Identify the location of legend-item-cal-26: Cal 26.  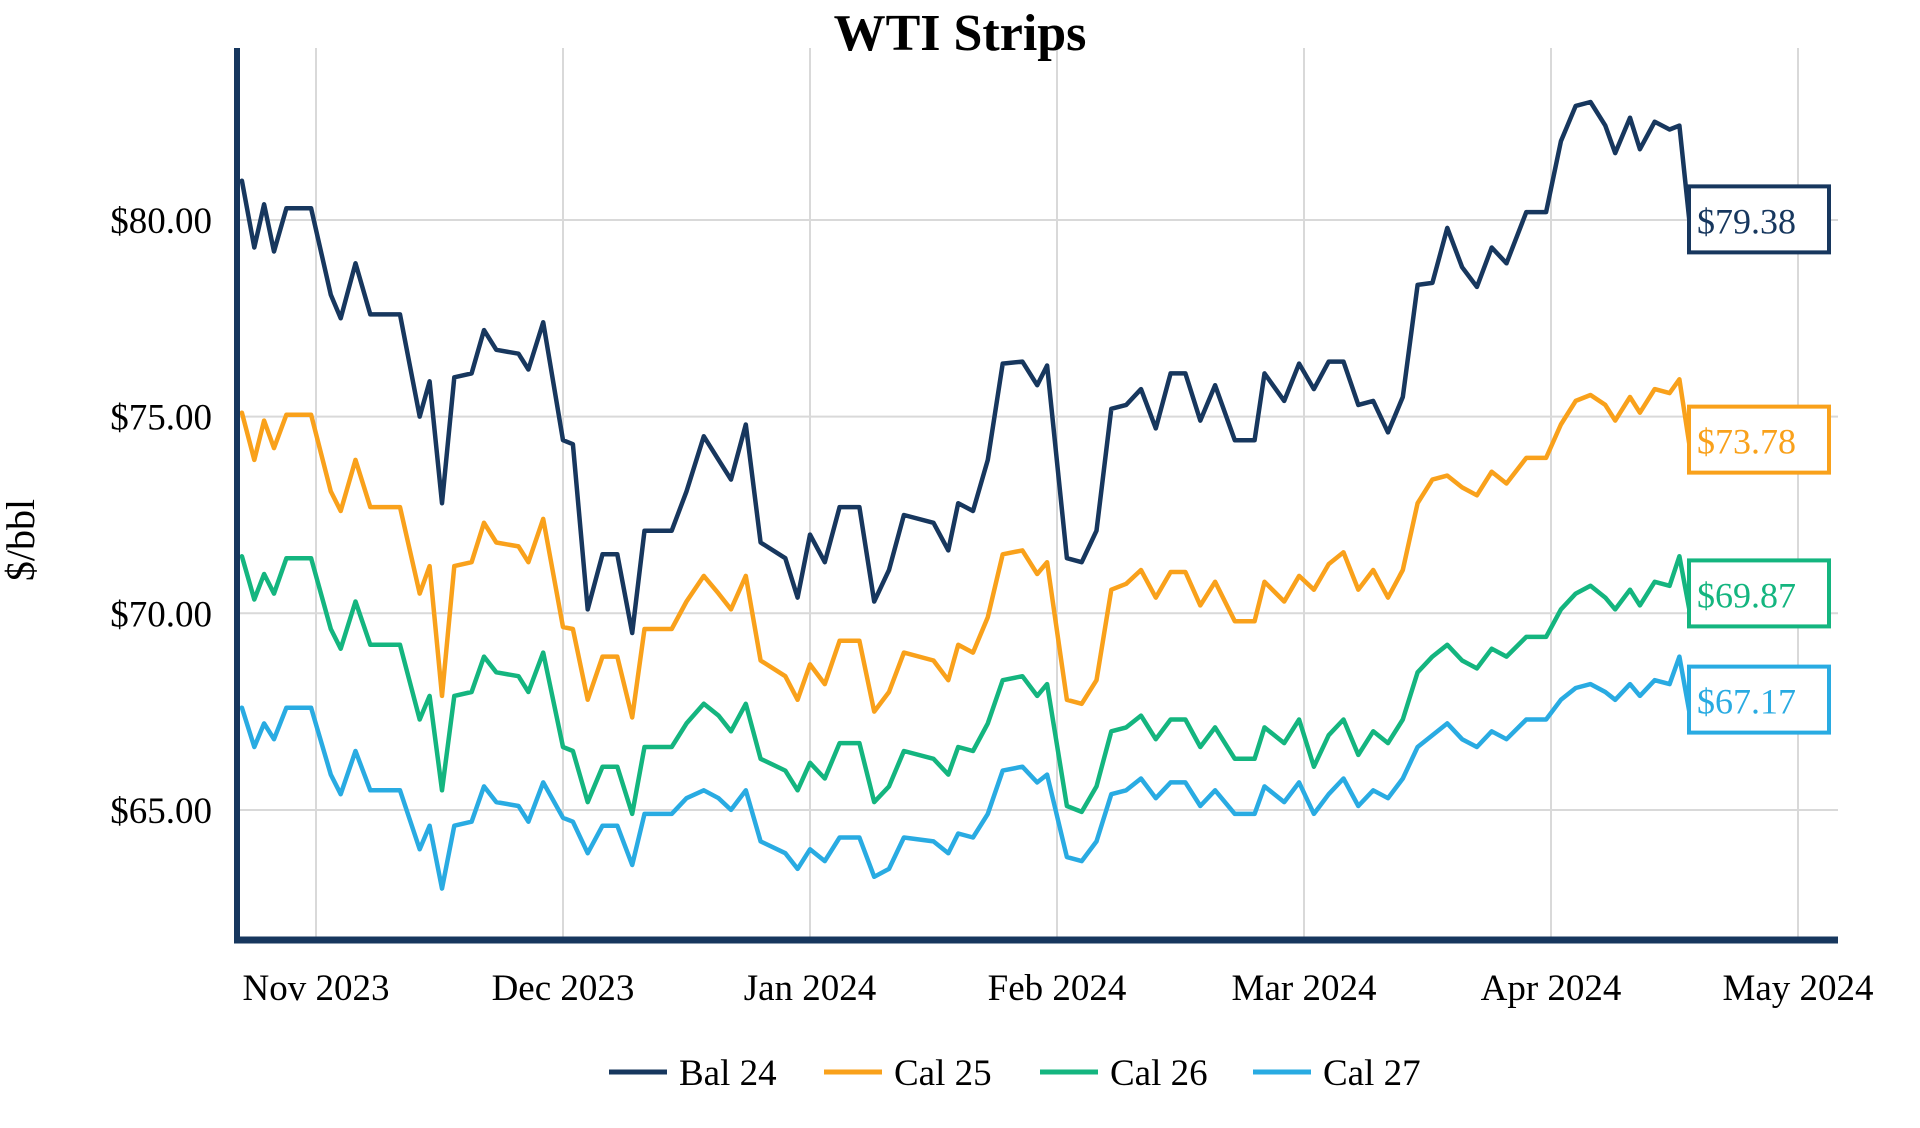
(1124, 1073).